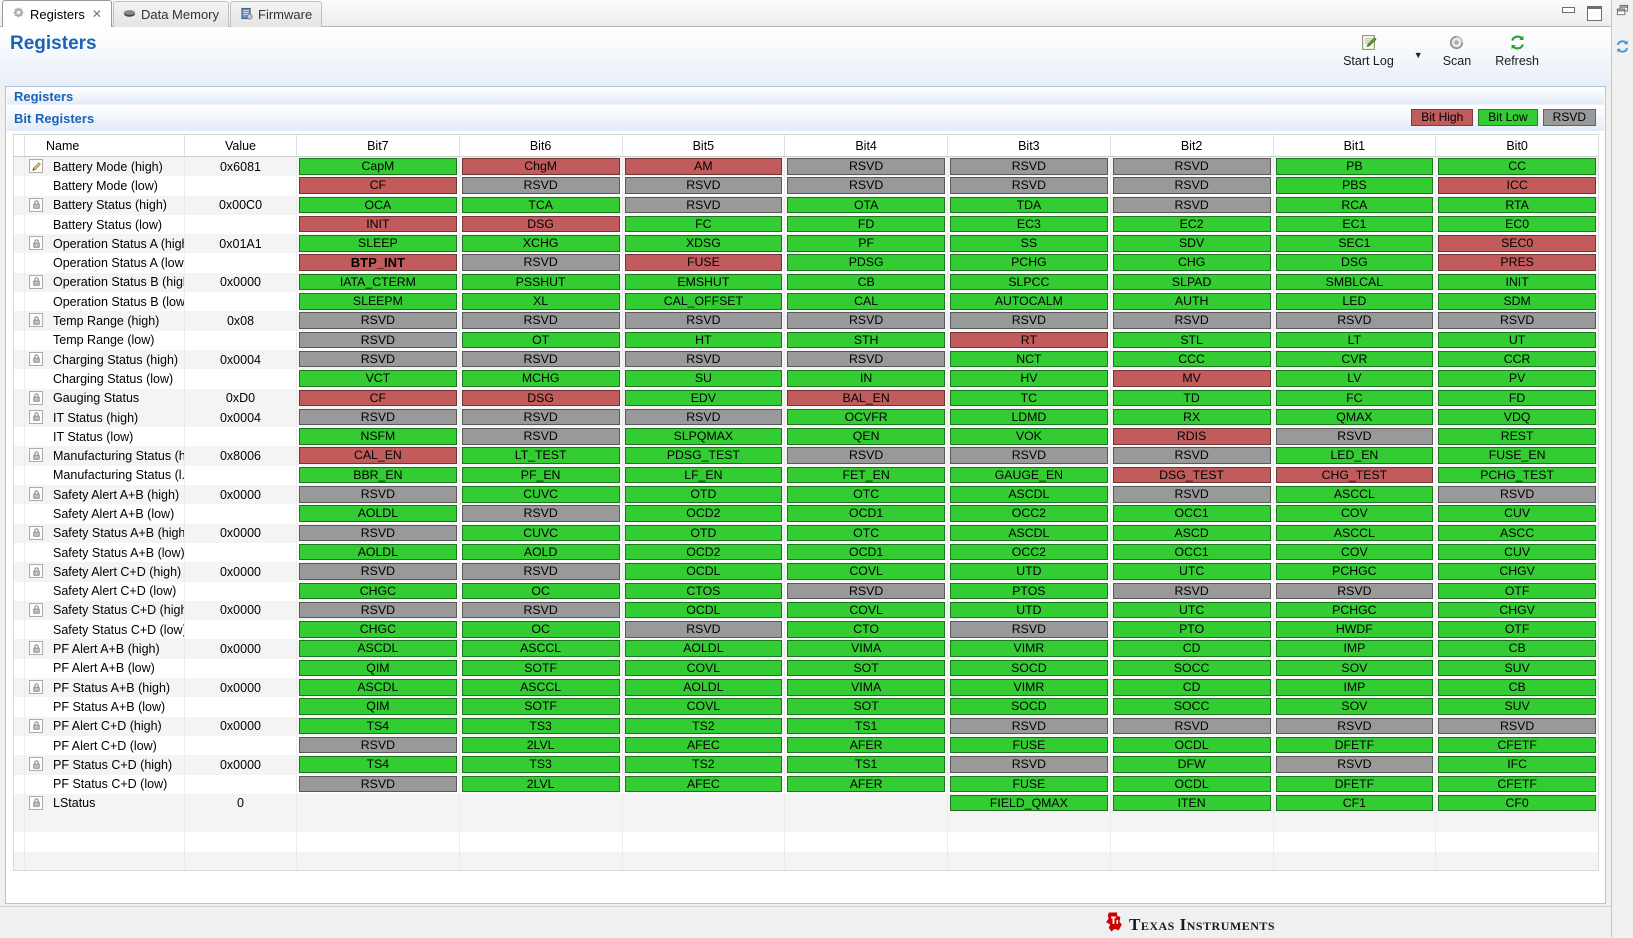 The image size is (1633, 938). Describe the element at coordinates (540, 533) in the screenshot. I see `bit-cell: CUVC` at that location.